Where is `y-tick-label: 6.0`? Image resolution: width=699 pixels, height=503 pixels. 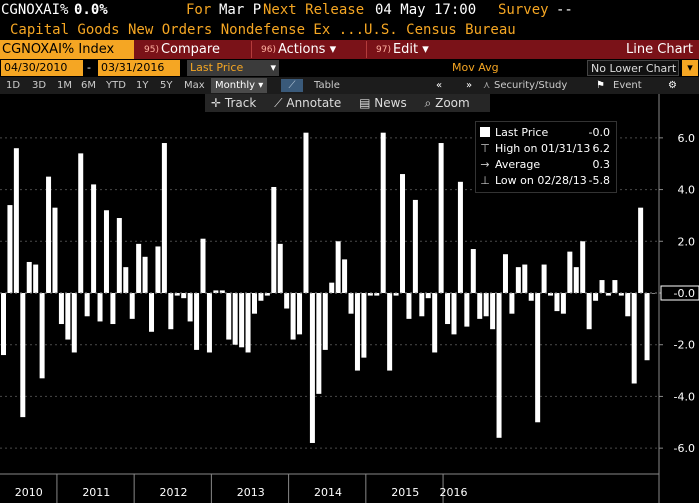 y-tick-label: 6.0 is located at coordinates (687, 138).